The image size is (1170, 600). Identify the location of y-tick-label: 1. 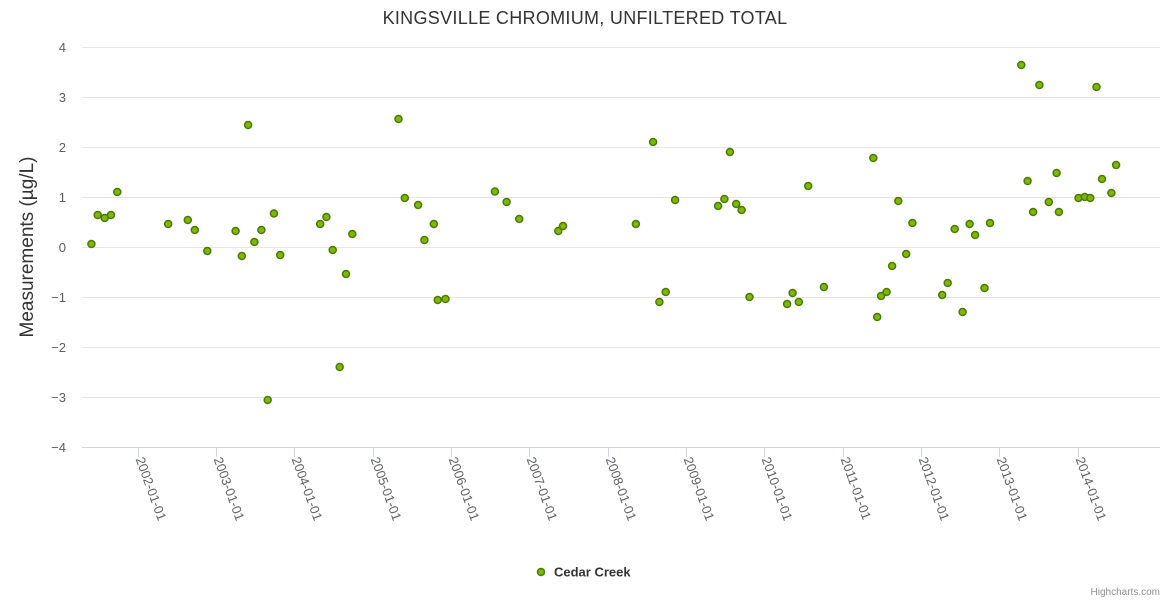
(62, 197).